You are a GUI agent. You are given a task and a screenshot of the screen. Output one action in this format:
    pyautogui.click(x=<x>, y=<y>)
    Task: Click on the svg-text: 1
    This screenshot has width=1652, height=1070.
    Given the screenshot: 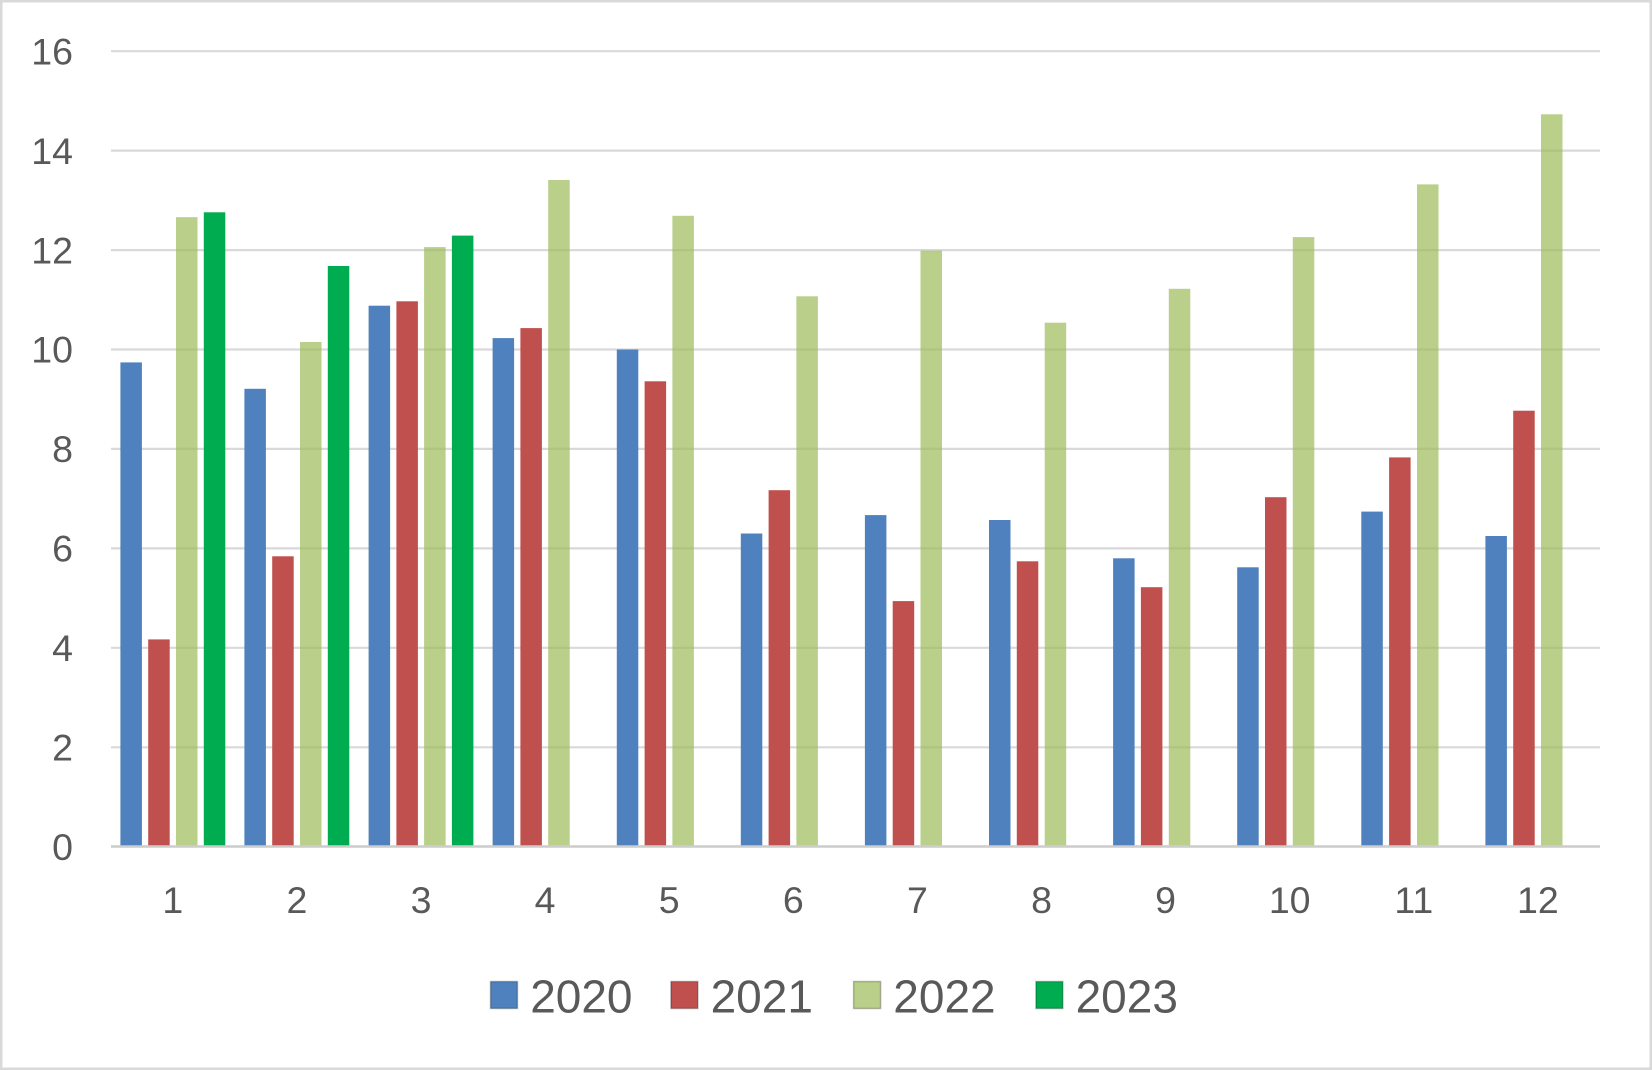 What is the action you would take?
    pyautogui.click(x=172, y=900)
    